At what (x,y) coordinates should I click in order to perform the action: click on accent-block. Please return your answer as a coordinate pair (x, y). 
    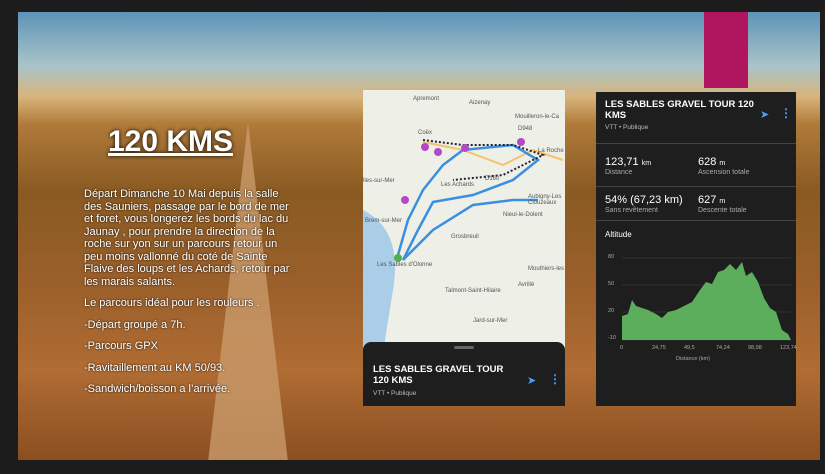
    Looking at the image, I should click on (726, 50).